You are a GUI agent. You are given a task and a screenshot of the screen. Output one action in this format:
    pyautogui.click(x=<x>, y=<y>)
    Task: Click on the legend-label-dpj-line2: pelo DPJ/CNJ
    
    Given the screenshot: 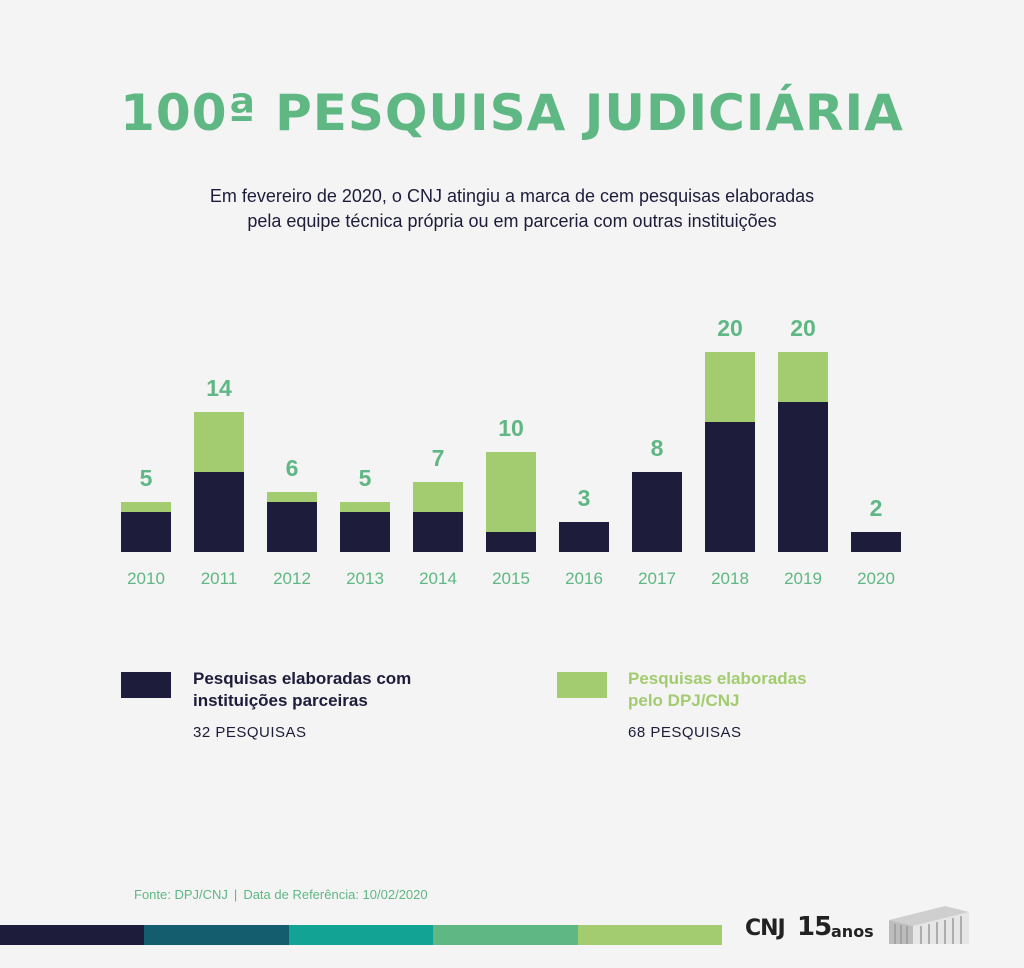 What is the action you would take?
    pyautogui.click(x=684, y=700)
    